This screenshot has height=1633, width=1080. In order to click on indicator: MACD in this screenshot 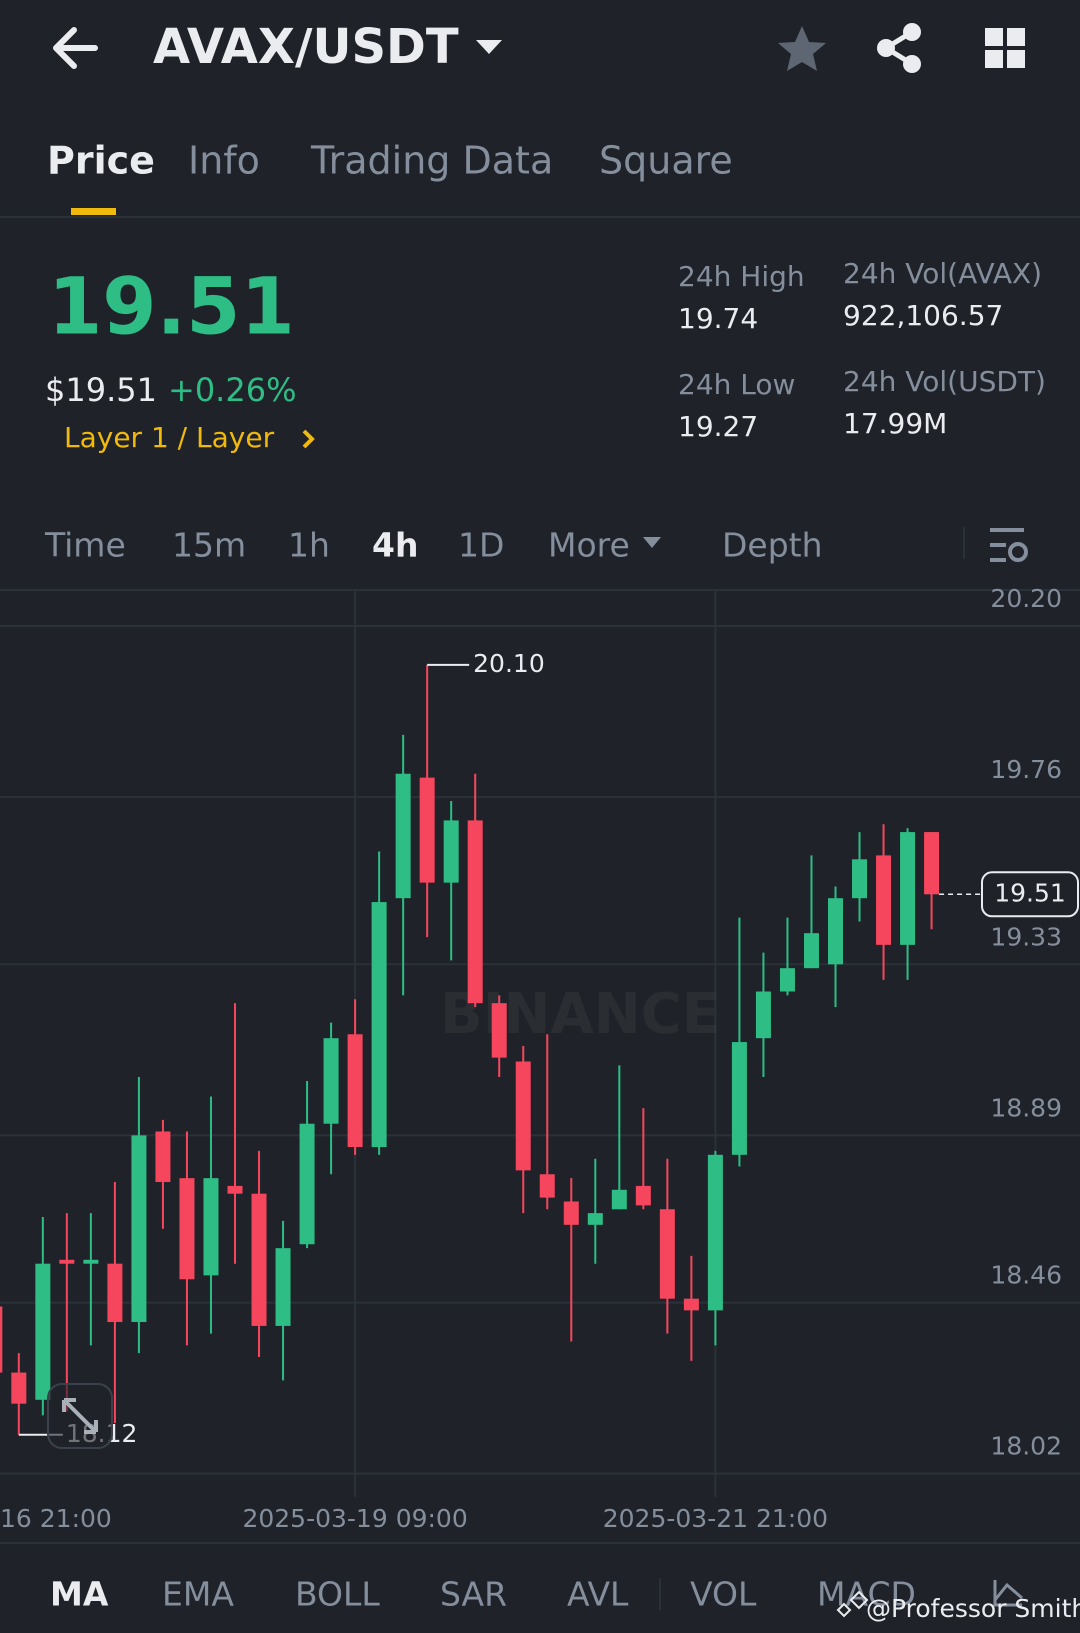, I will do `click(866, 1594)`.